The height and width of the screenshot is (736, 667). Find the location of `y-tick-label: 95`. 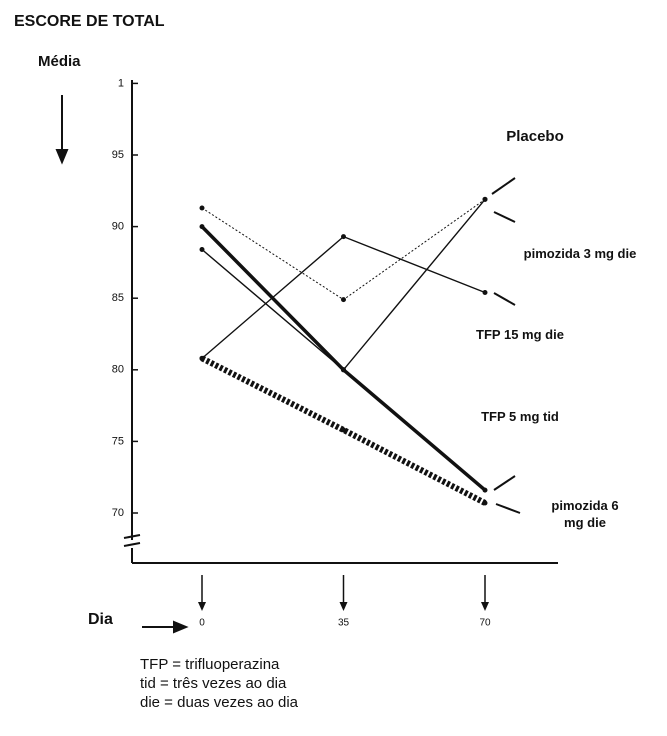

y-tick-label: 95 is located at coordinates (118, 155).